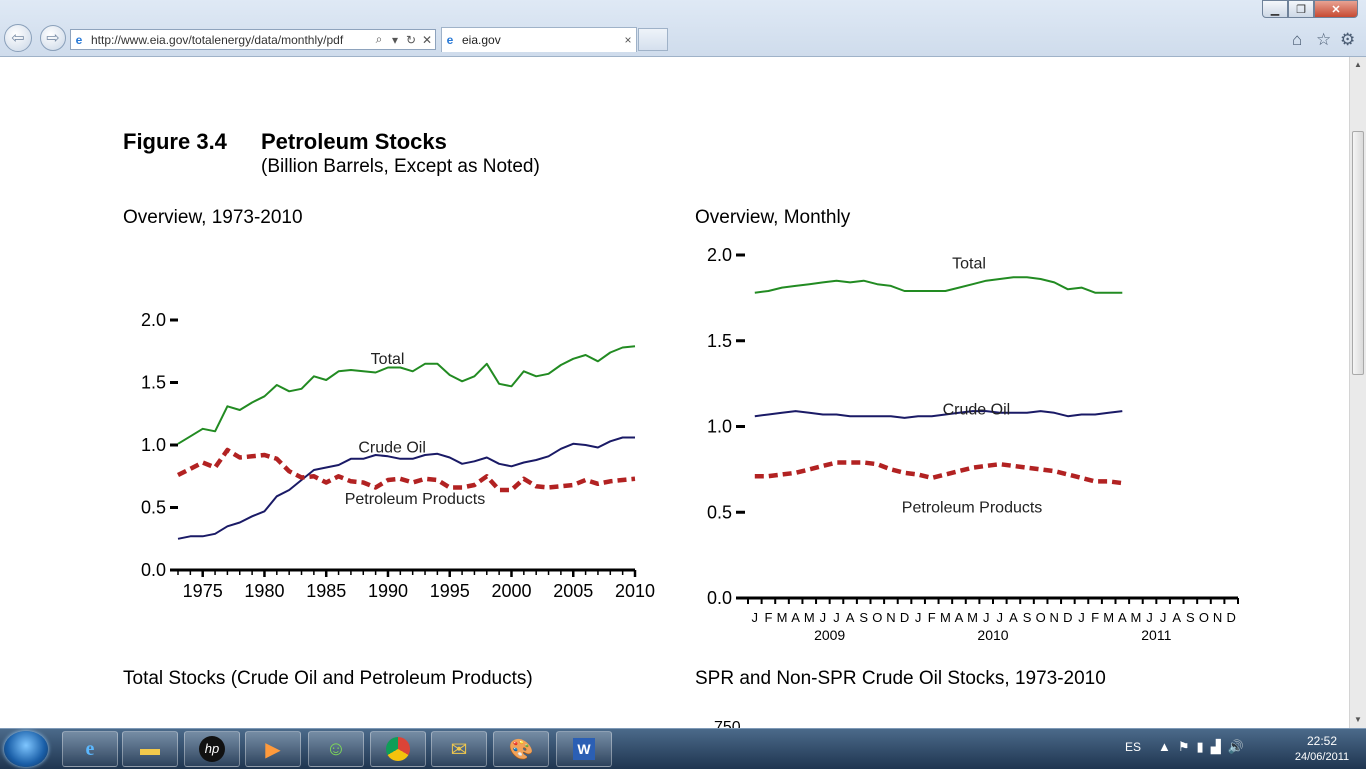 This screenshot has width=1366, height=769. What do you see at coordinates (153, 508) in the screenshot?
I see `y-tick-label: 0.5` at bounding box center [153, 508].